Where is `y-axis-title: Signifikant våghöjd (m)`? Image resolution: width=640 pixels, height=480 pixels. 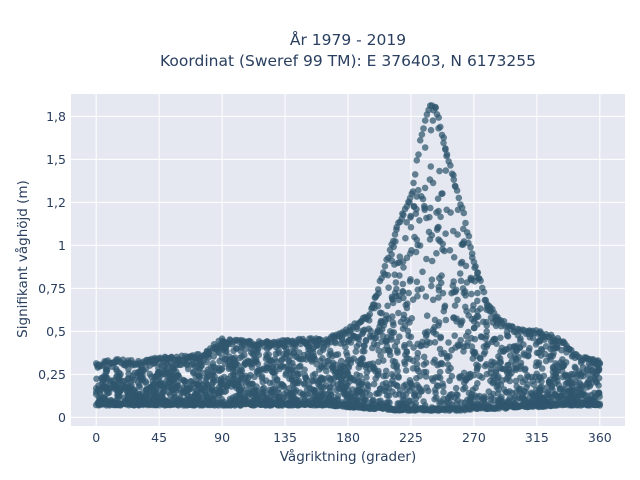
y-axis-title: Signifikant våghöjd (m) is located at coordinates (22, 259).